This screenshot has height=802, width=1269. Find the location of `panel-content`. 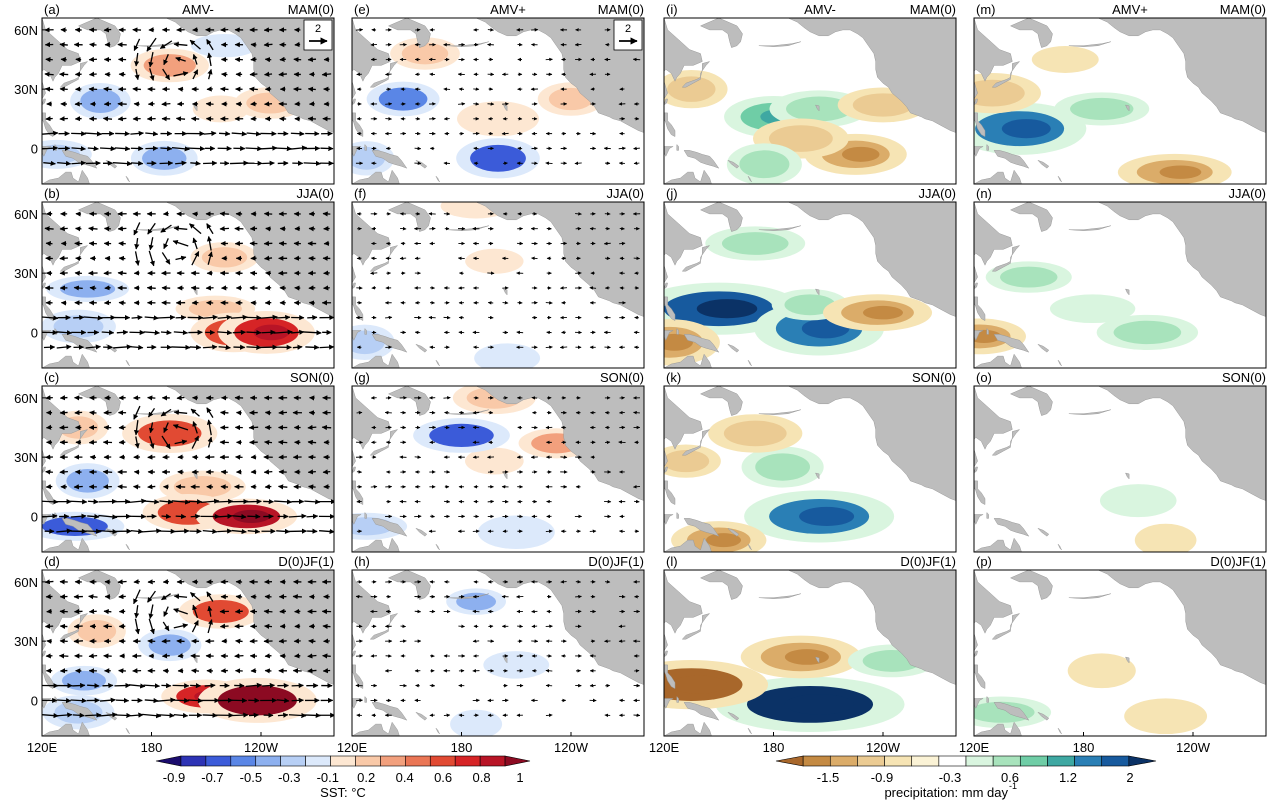

panel-content is located at coordinates (810, 653).